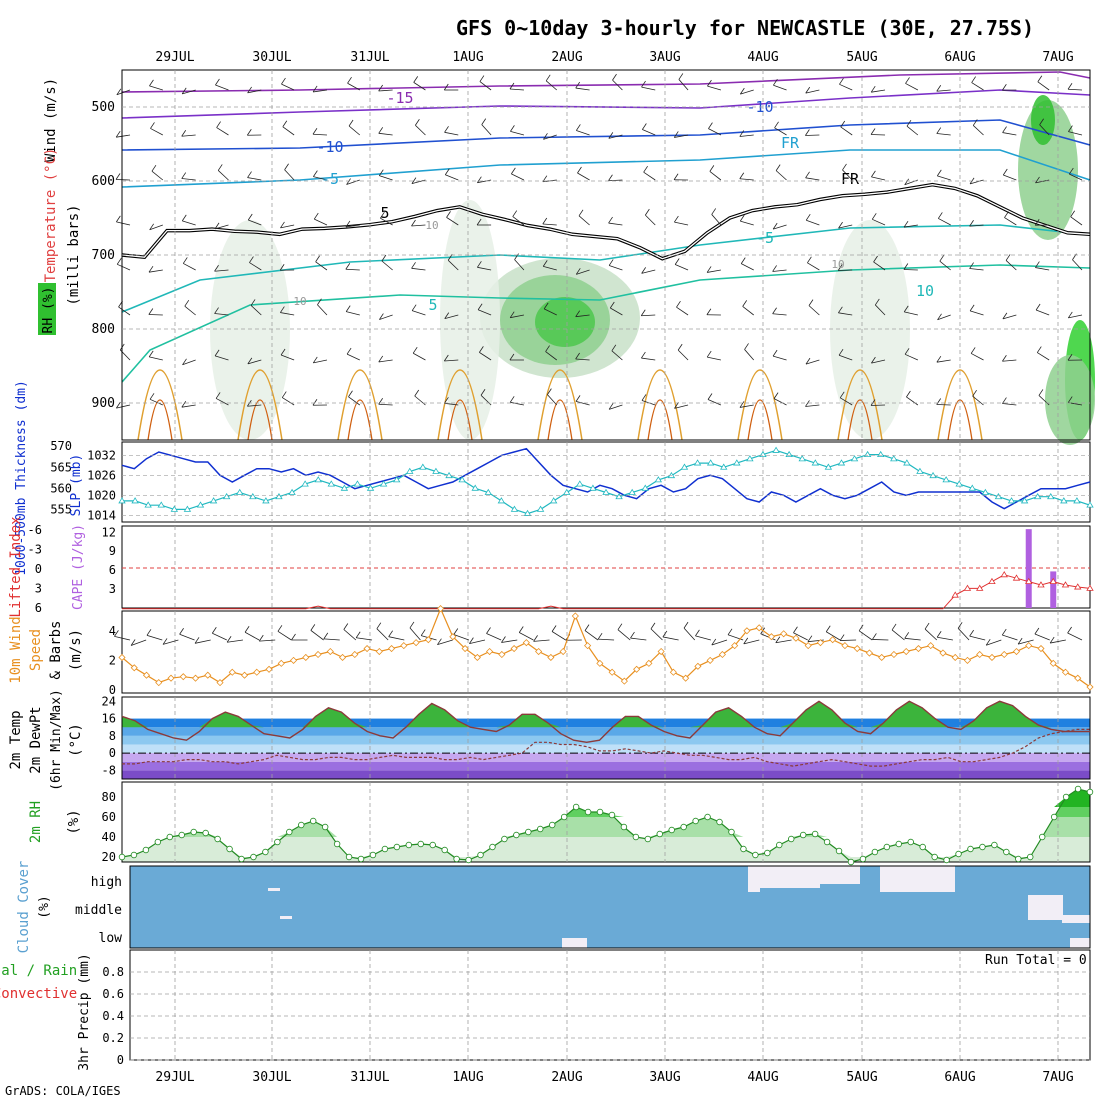  I want to click on contour-label: -10, so click(329, 147).